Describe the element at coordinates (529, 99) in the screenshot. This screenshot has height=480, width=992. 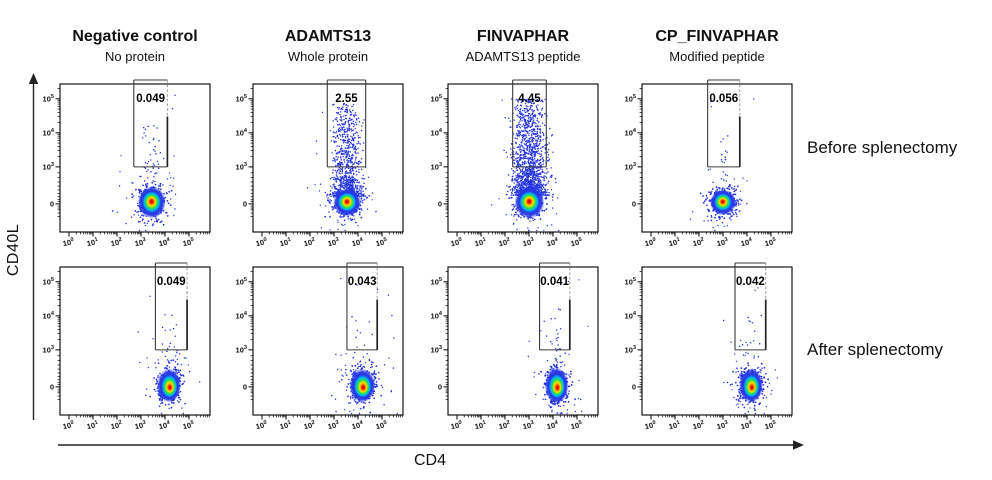
I see `gate-percentage: 4.45` at that location.